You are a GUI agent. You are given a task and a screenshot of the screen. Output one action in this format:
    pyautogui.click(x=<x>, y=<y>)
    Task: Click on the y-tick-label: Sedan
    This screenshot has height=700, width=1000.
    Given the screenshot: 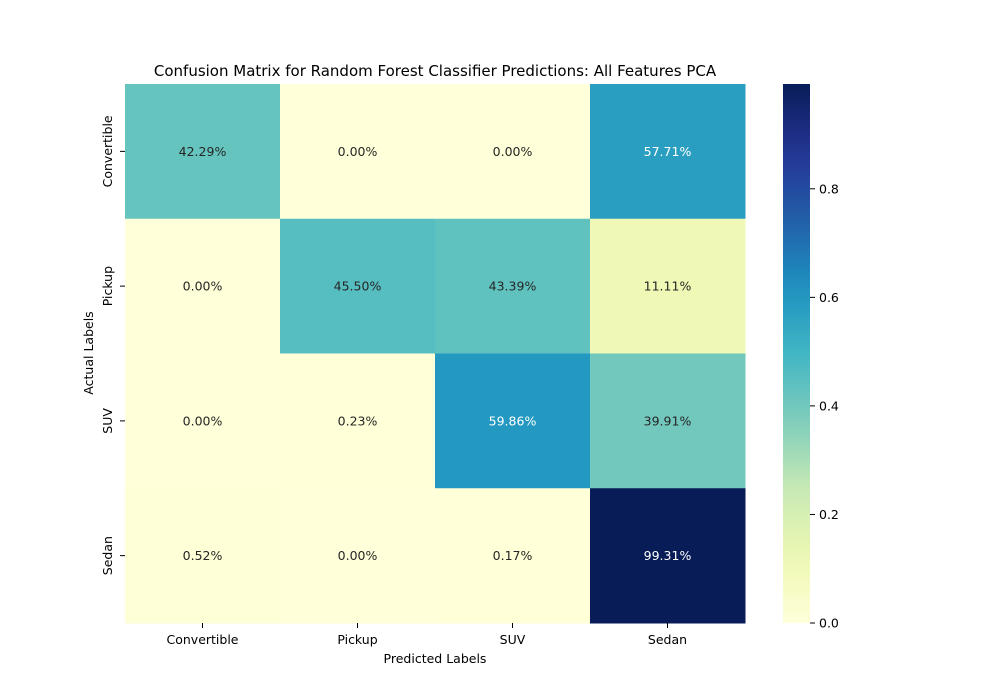 What is the action you would take?
    pyautogui.click(x=107, y=555)
    